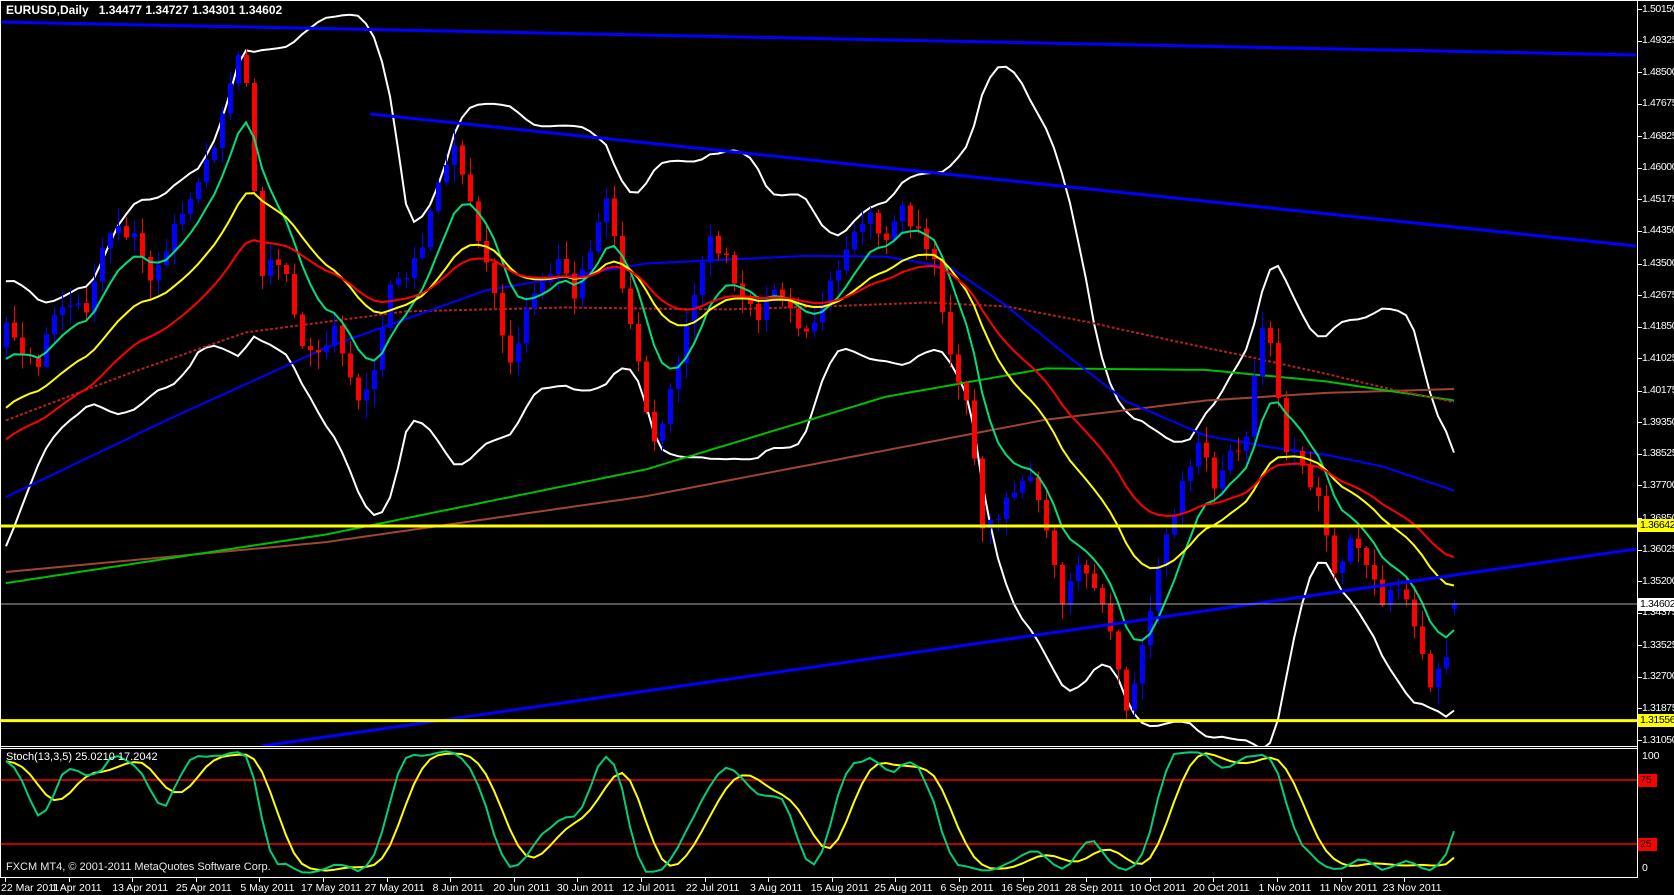 The image size is (1674, 895). What do you see at coordinates (1412, 888) in the screenshot?
I see `date-label: 23 Nov 2011` at bounding box center [1412, 888].